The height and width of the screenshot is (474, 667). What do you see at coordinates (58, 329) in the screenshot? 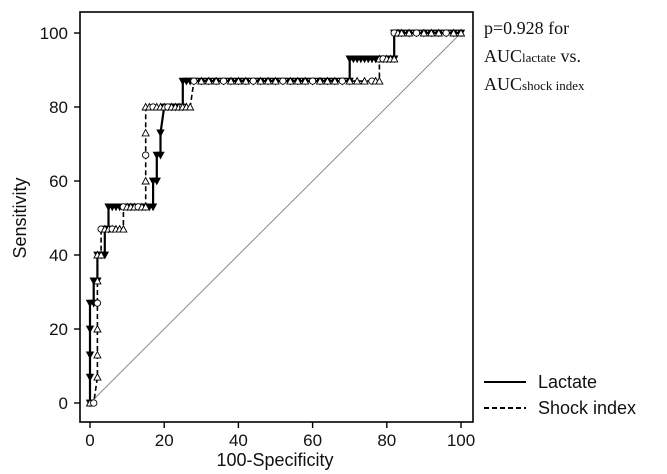
I see `y-tick-label: 20` at bounding box center [58, 329].